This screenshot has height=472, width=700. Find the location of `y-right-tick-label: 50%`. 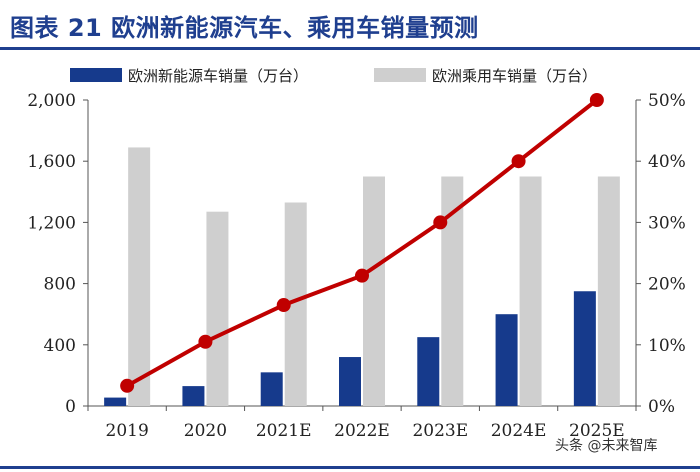

y-right-tick-label: 50% is located at coordinates (667, 101).